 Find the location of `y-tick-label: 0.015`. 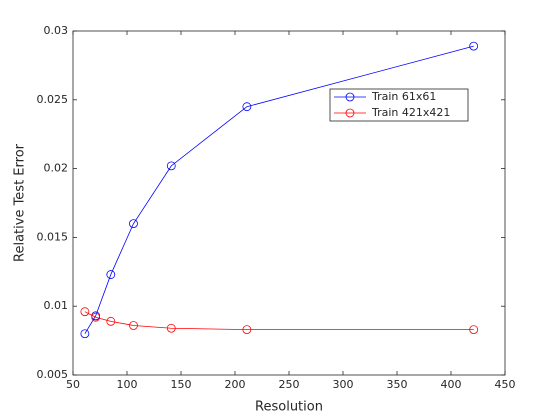

y-tick-label: 0.015 is located at coordinates (53, 236).